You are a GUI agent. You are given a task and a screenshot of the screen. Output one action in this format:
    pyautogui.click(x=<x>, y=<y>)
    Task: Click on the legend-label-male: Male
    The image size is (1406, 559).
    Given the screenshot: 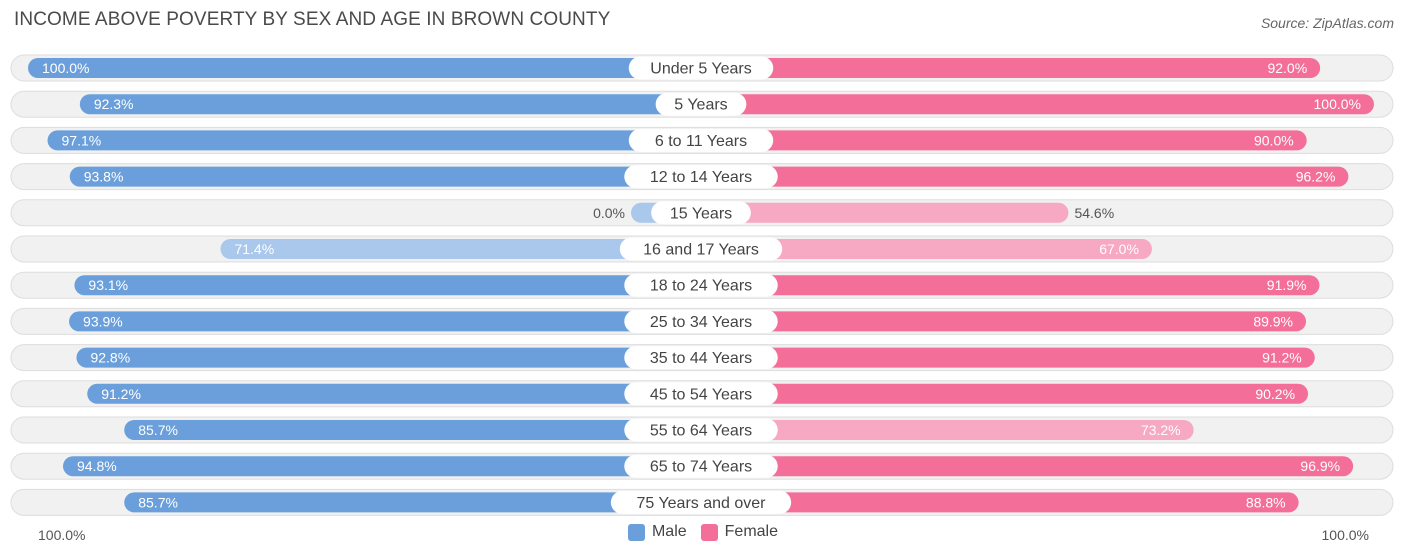 What is the action you would take?
    pyautogui.click(x=669, y=531)
    